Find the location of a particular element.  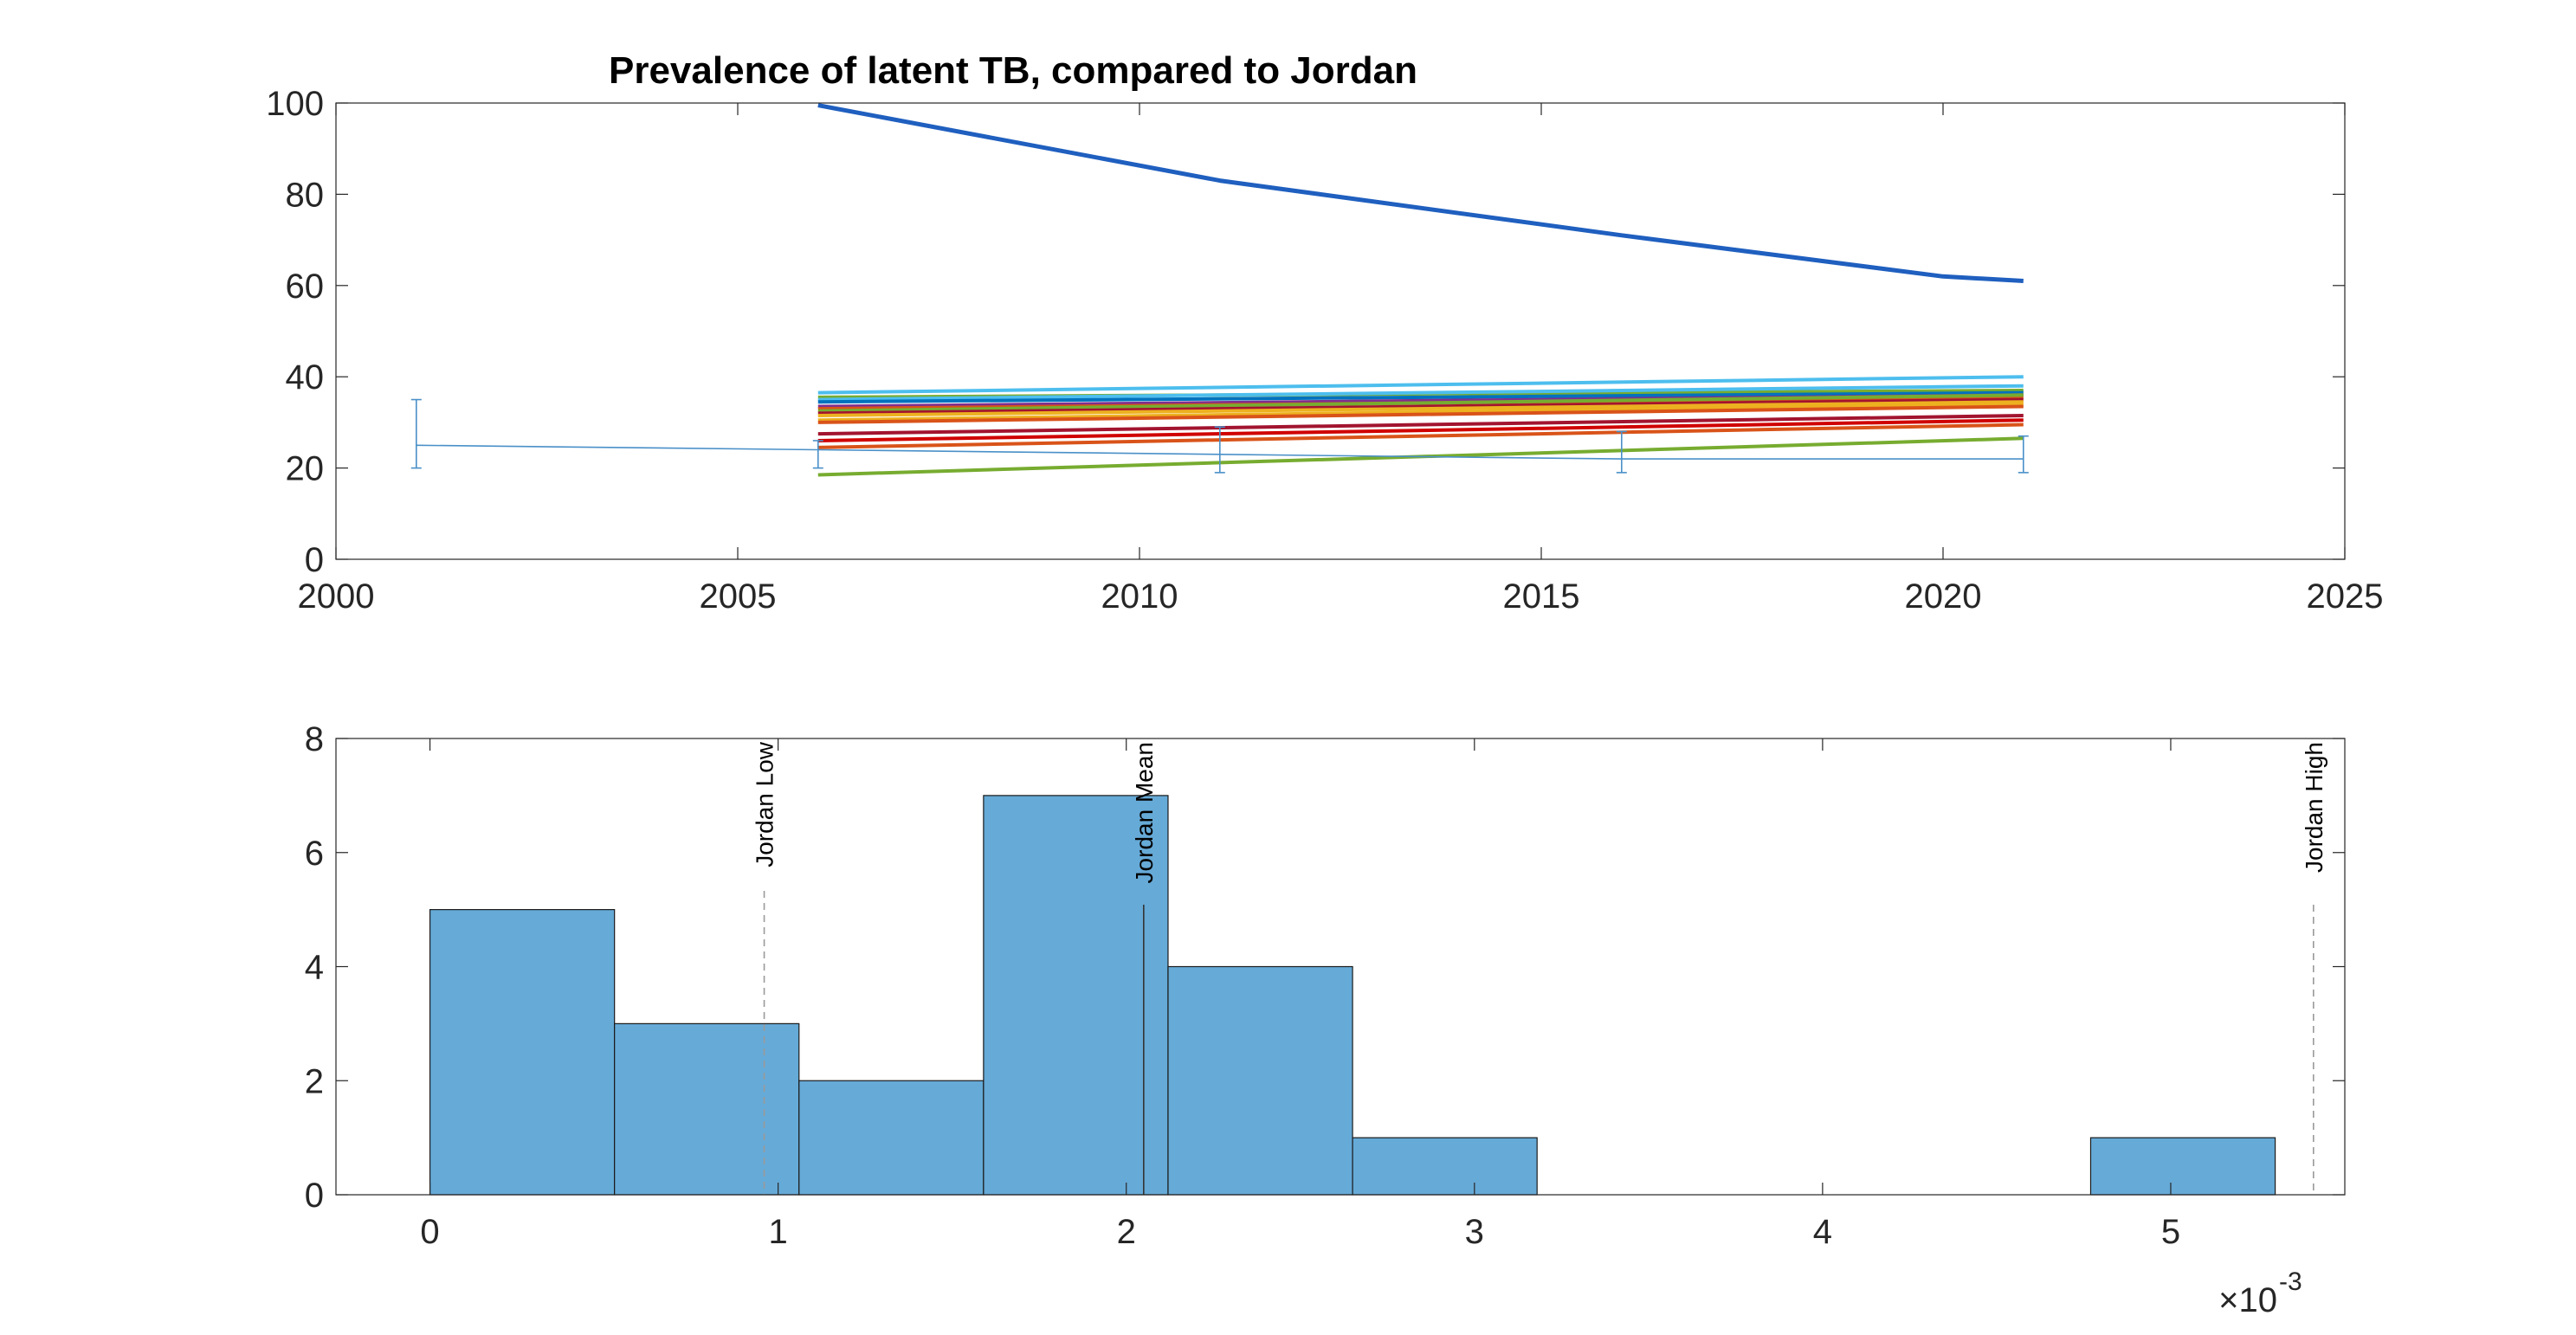

x-axis-exponent: ×10 -3 is located at coordinates (2260, 1293).